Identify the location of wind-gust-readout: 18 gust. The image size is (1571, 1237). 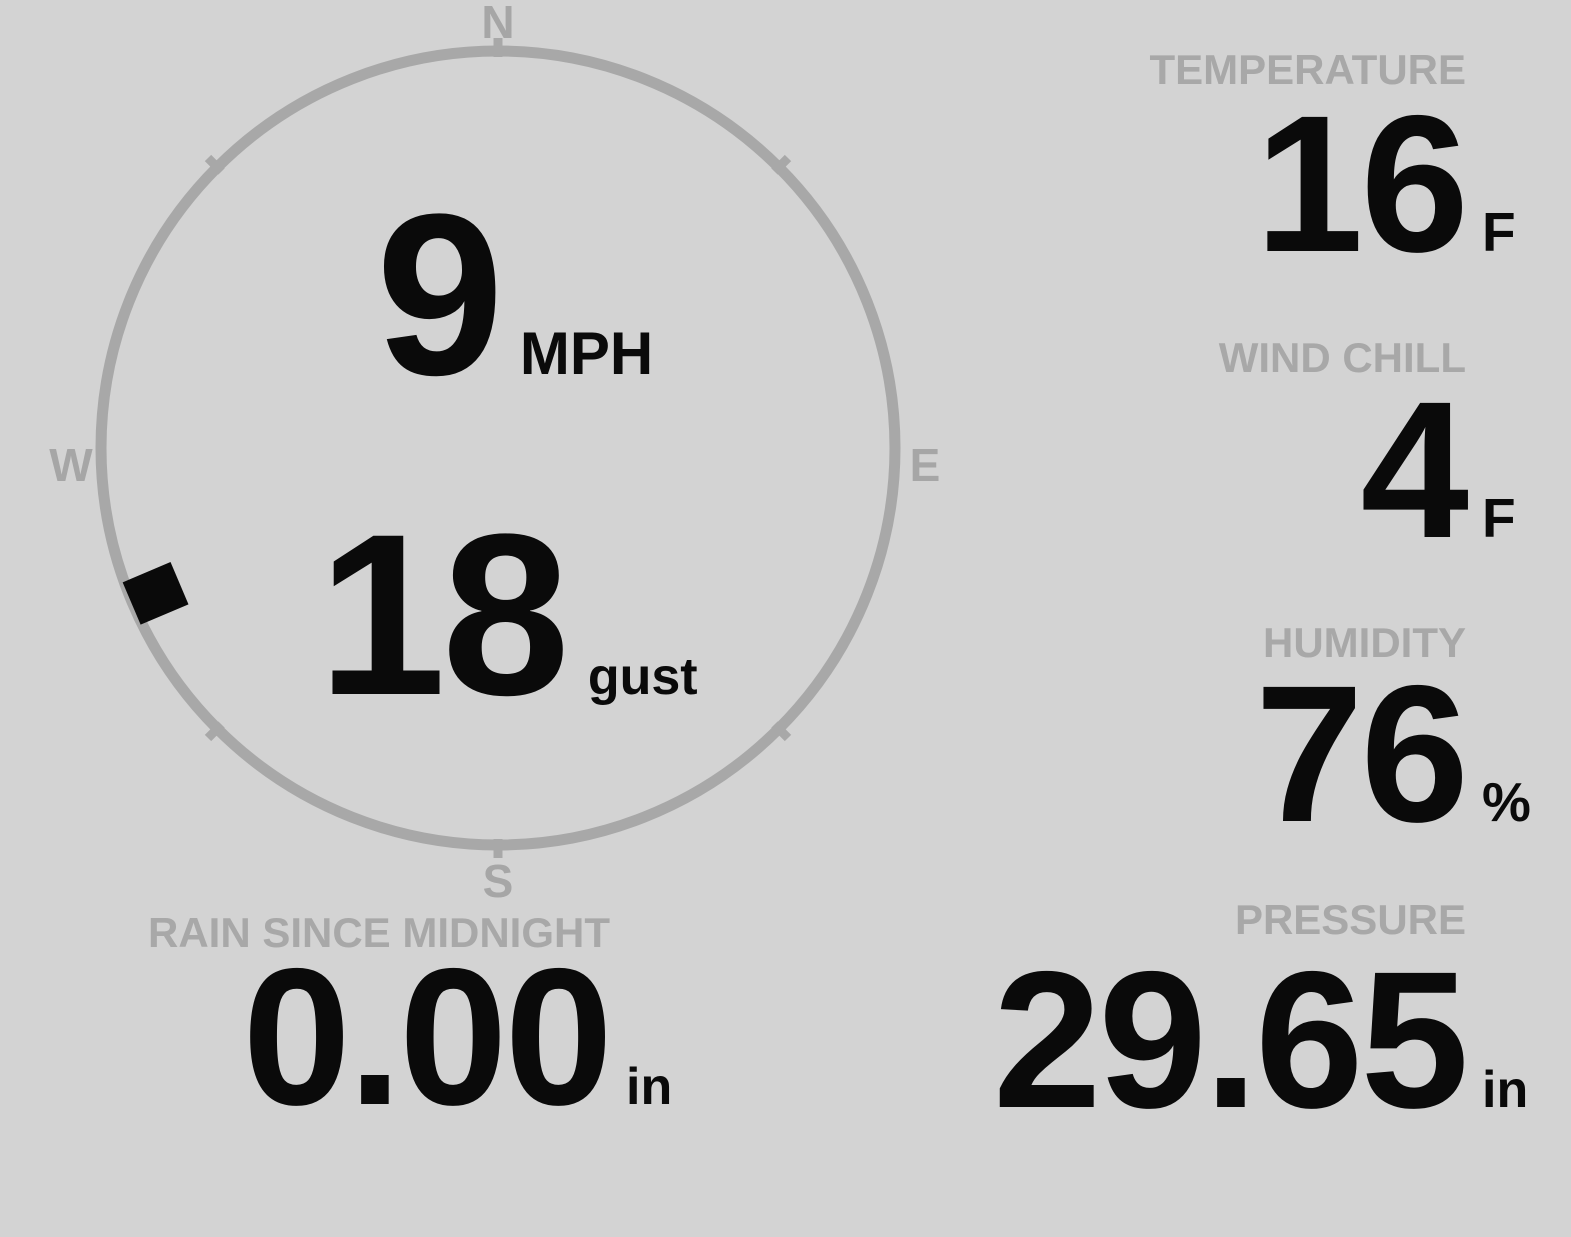
(508, 615).